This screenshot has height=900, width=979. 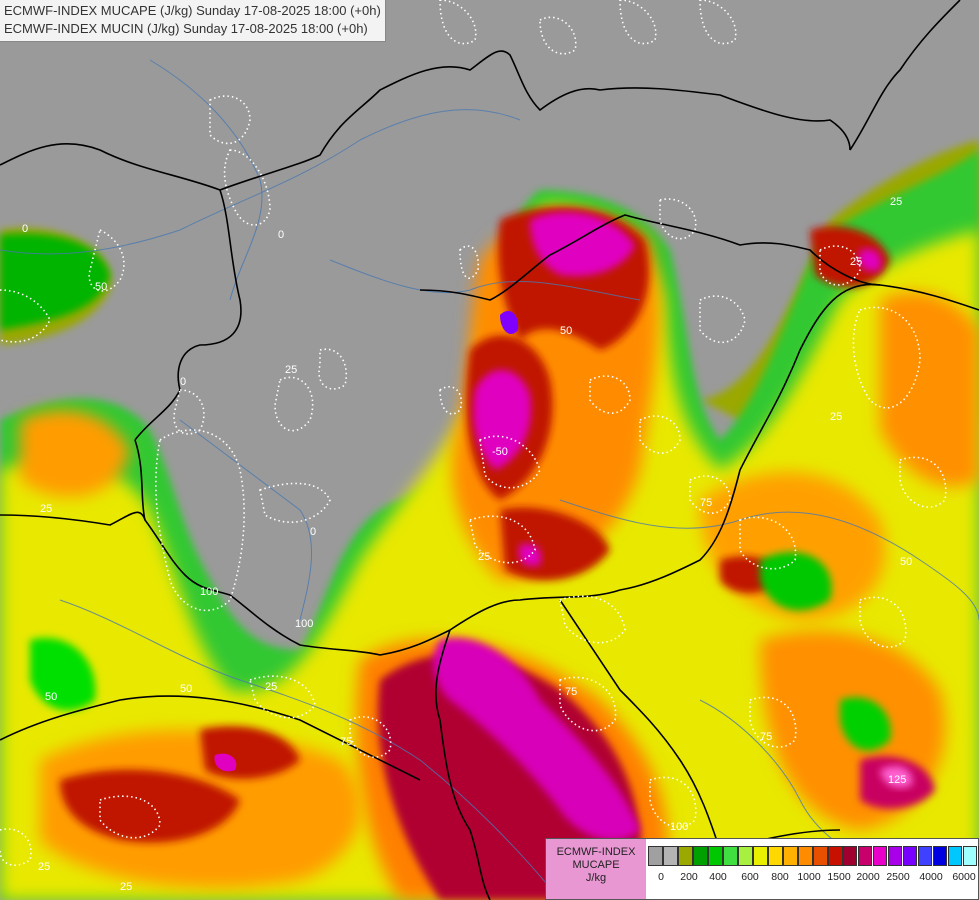 What do you see at coordinates (718, 877) in the screenshot?
I see `legend-tick-label: 400` at bounding box center [718, 877].